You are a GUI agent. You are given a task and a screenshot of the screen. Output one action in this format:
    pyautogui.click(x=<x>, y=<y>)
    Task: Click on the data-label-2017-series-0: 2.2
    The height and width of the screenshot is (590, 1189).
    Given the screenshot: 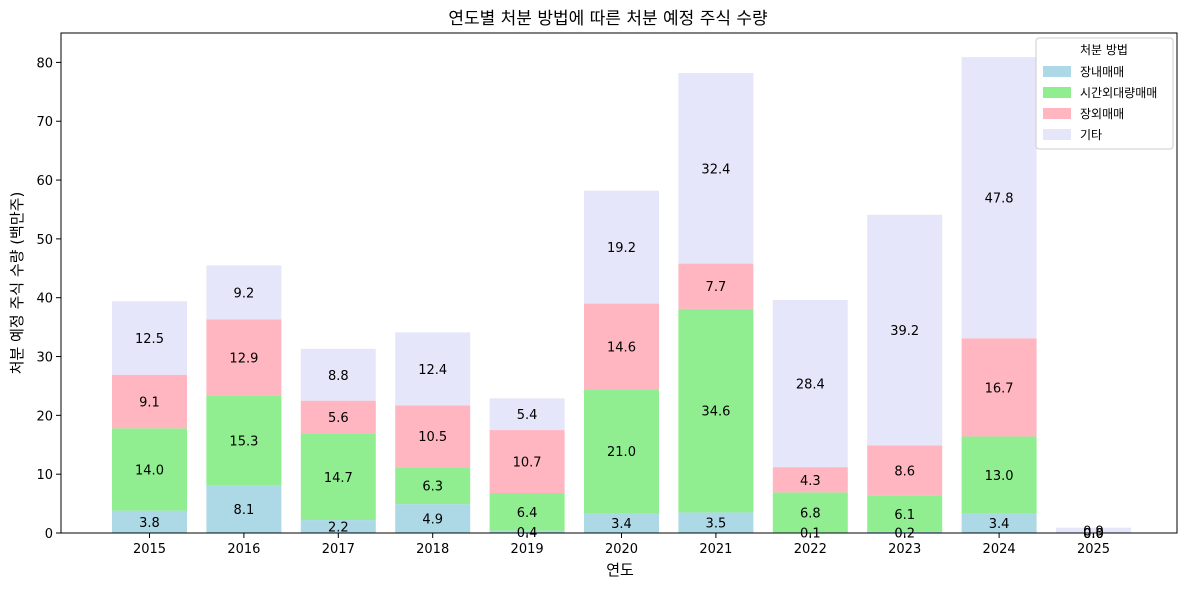 What is the action you would take?
    pyautogui.click(x=338, y=528)
    